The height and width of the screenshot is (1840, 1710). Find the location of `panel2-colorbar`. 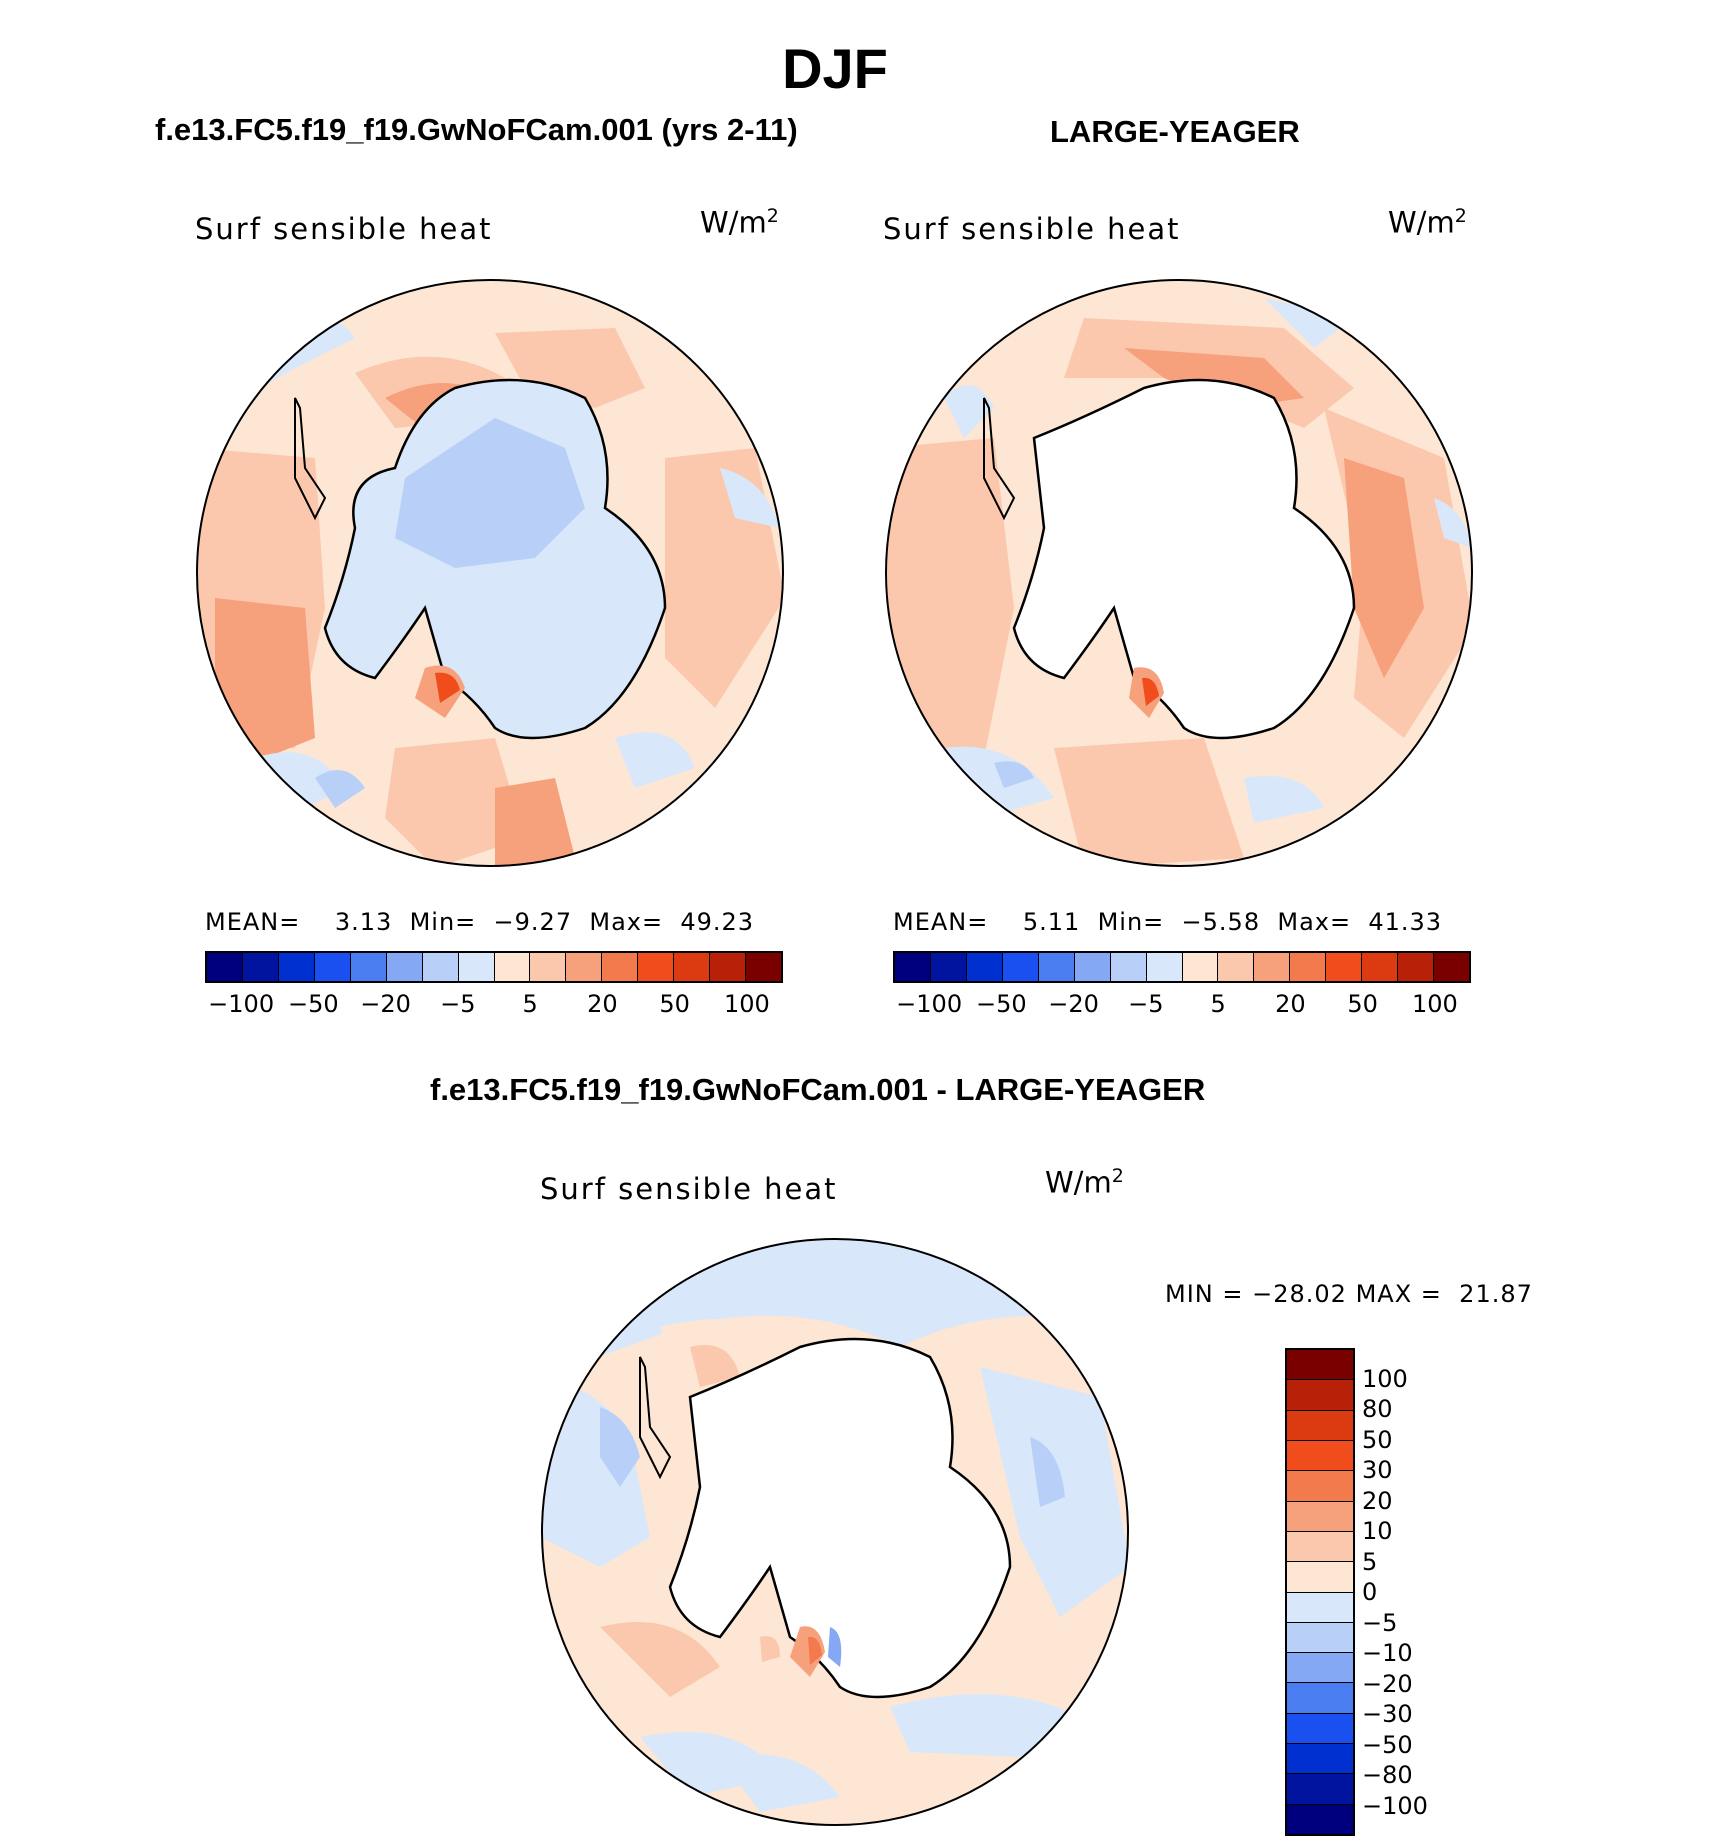

panel2-colorbar is located at coordinates (1182, 967).